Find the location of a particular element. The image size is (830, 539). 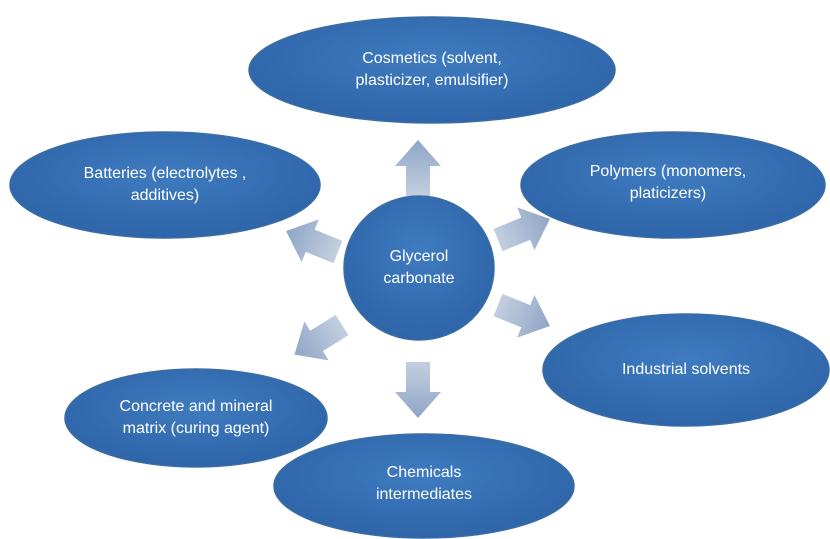

node-label: Cosmetics (solvent, is located at coordinates (432, 58).